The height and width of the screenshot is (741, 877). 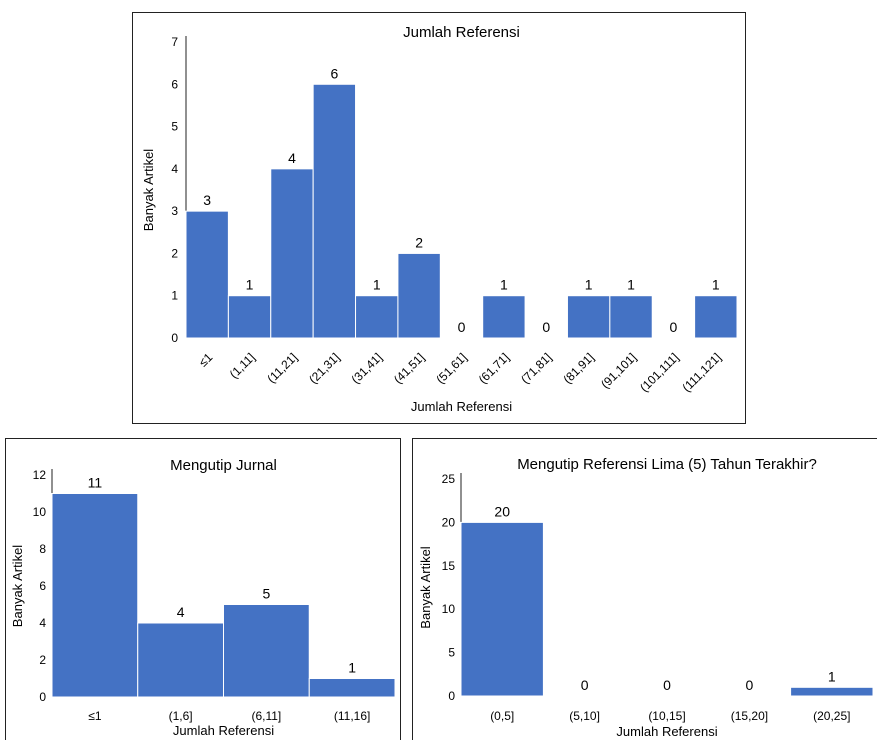 What do you see at coordinates (449, 522) in the screenshot?
I see `y-tick-label: 20` at bounding box center [449, 522].